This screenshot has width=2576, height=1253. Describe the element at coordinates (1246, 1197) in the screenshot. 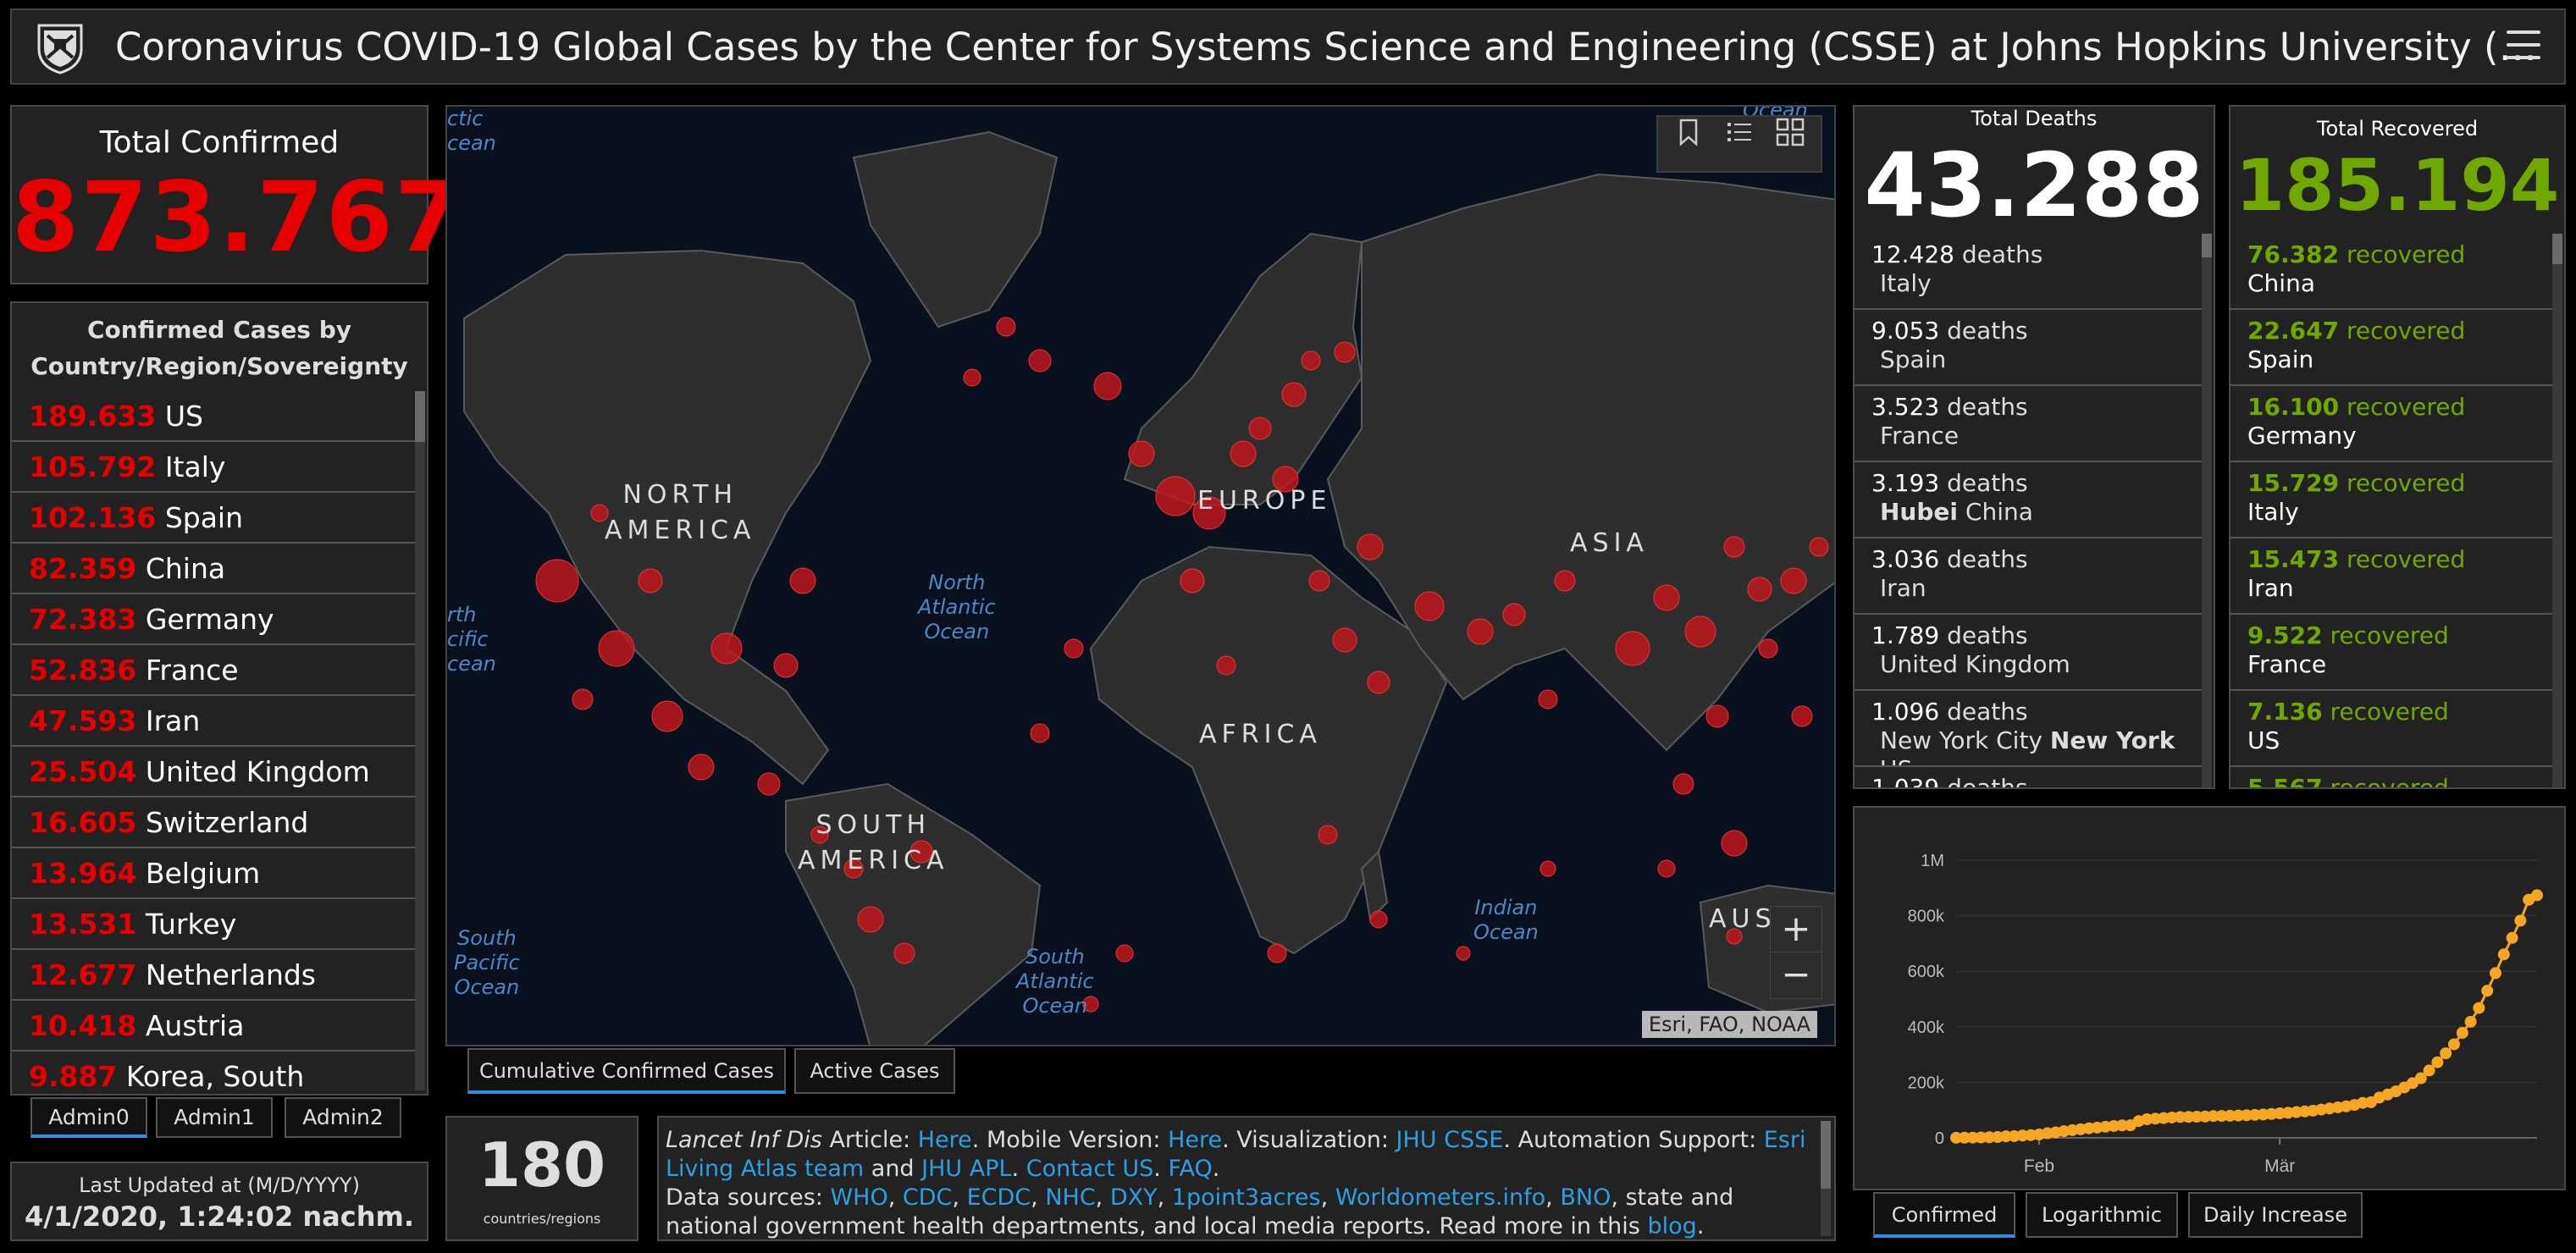

I see `1point3acres-link: 1point3acres` at that location.